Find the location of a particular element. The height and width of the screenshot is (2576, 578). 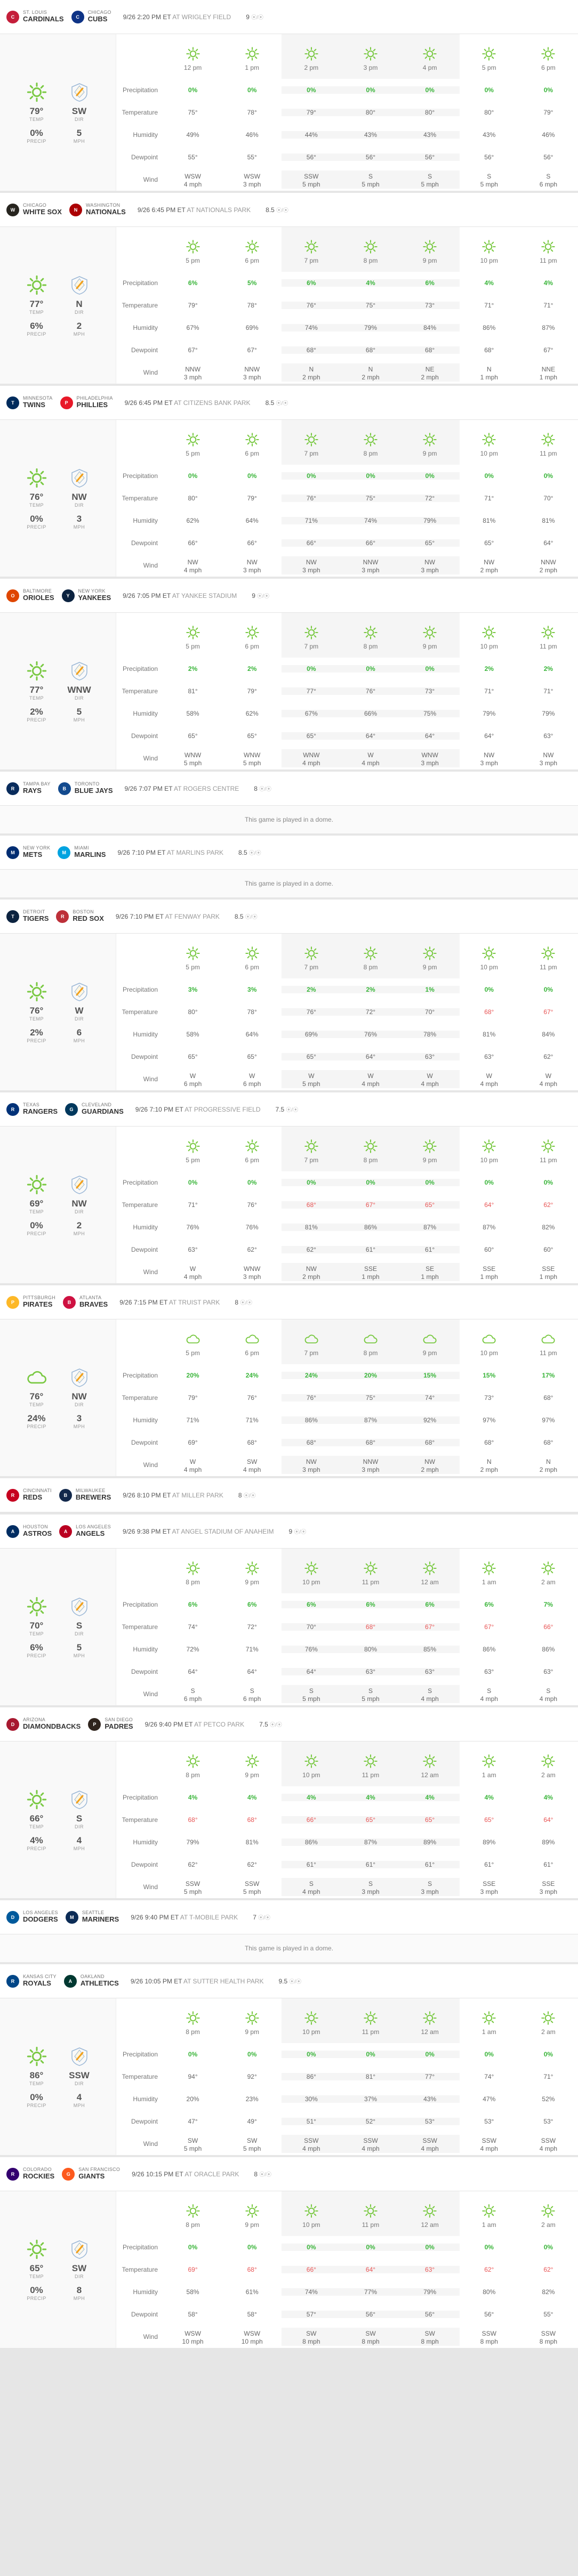

wind-direction: SSE is located at coordinates (548, 1884).